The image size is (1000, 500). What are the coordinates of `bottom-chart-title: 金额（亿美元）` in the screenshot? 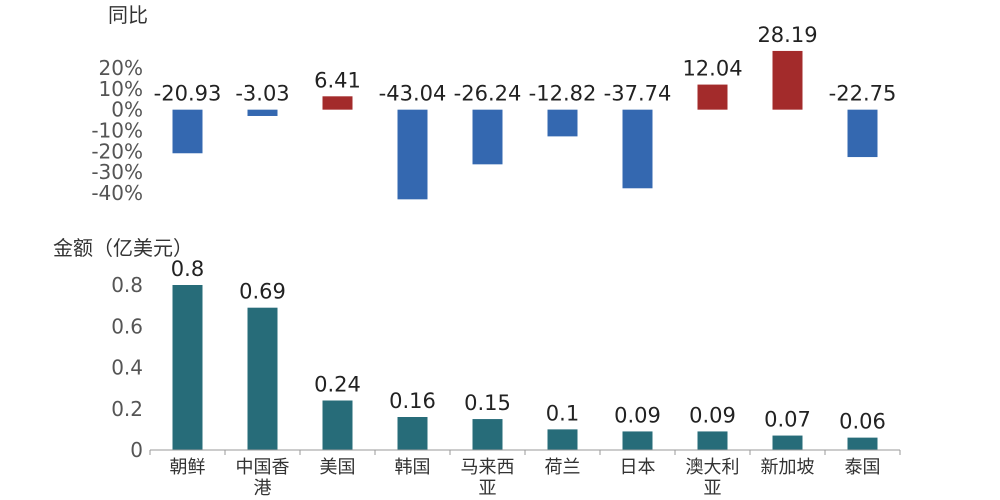 It's located at (123, 248).